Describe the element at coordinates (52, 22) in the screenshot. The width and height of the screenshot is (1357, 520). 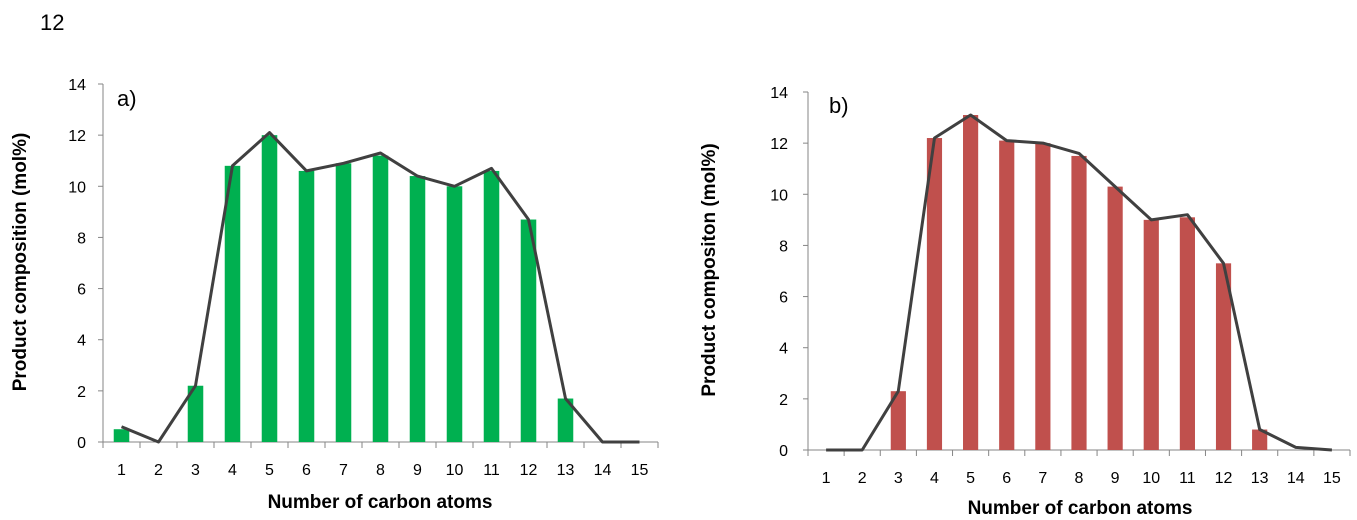
I see `page-number: 12` at that location.